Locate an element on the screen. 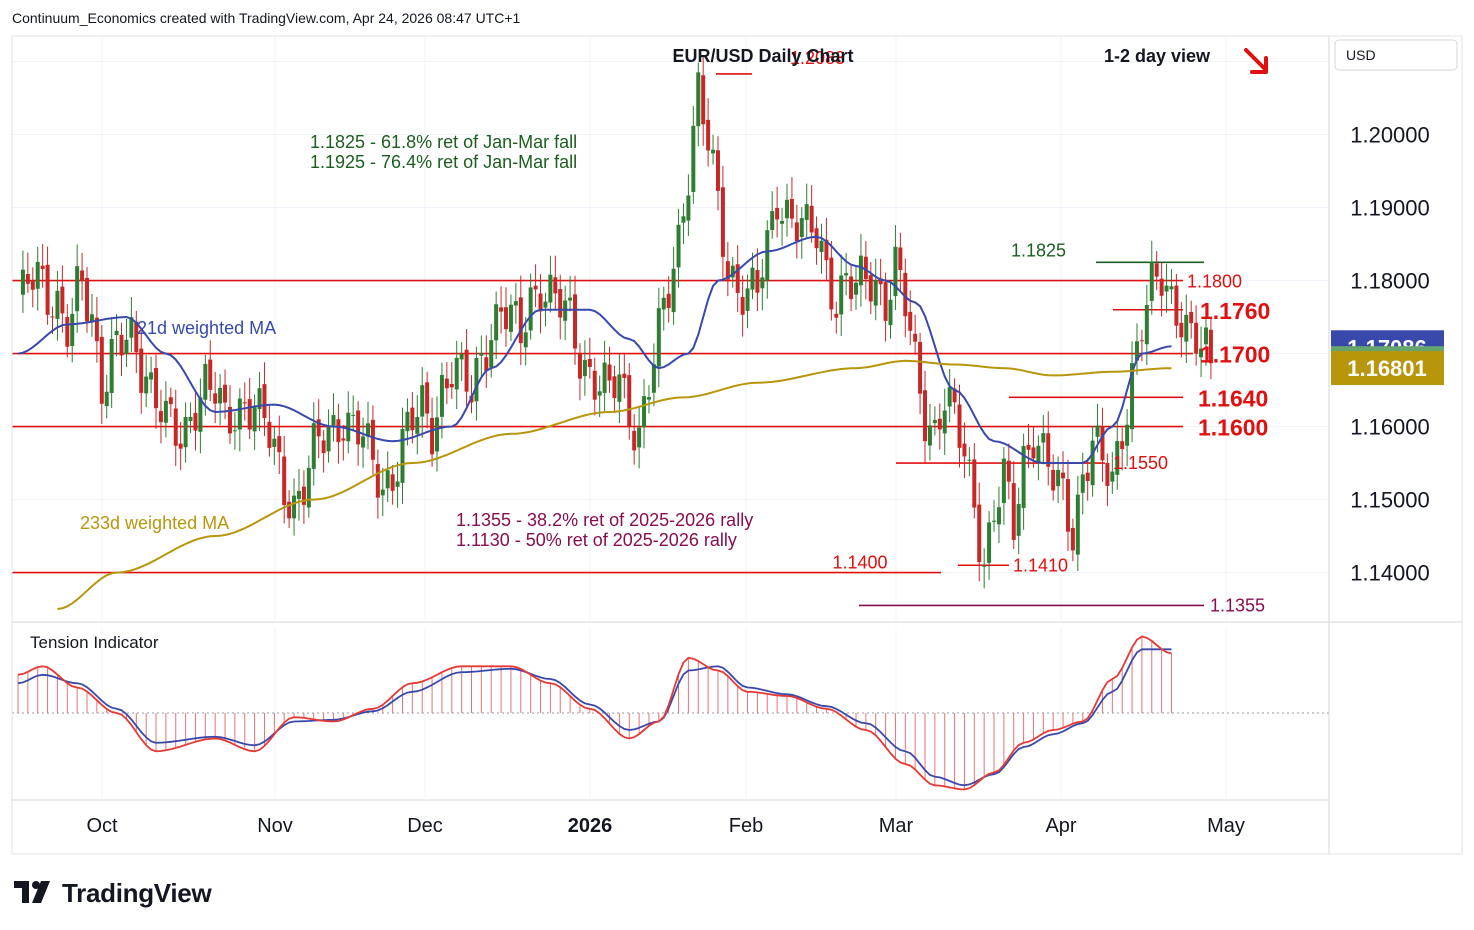 The image size is (1474, 930). time-tick-label: Oct is located at coordinates (102, 826).